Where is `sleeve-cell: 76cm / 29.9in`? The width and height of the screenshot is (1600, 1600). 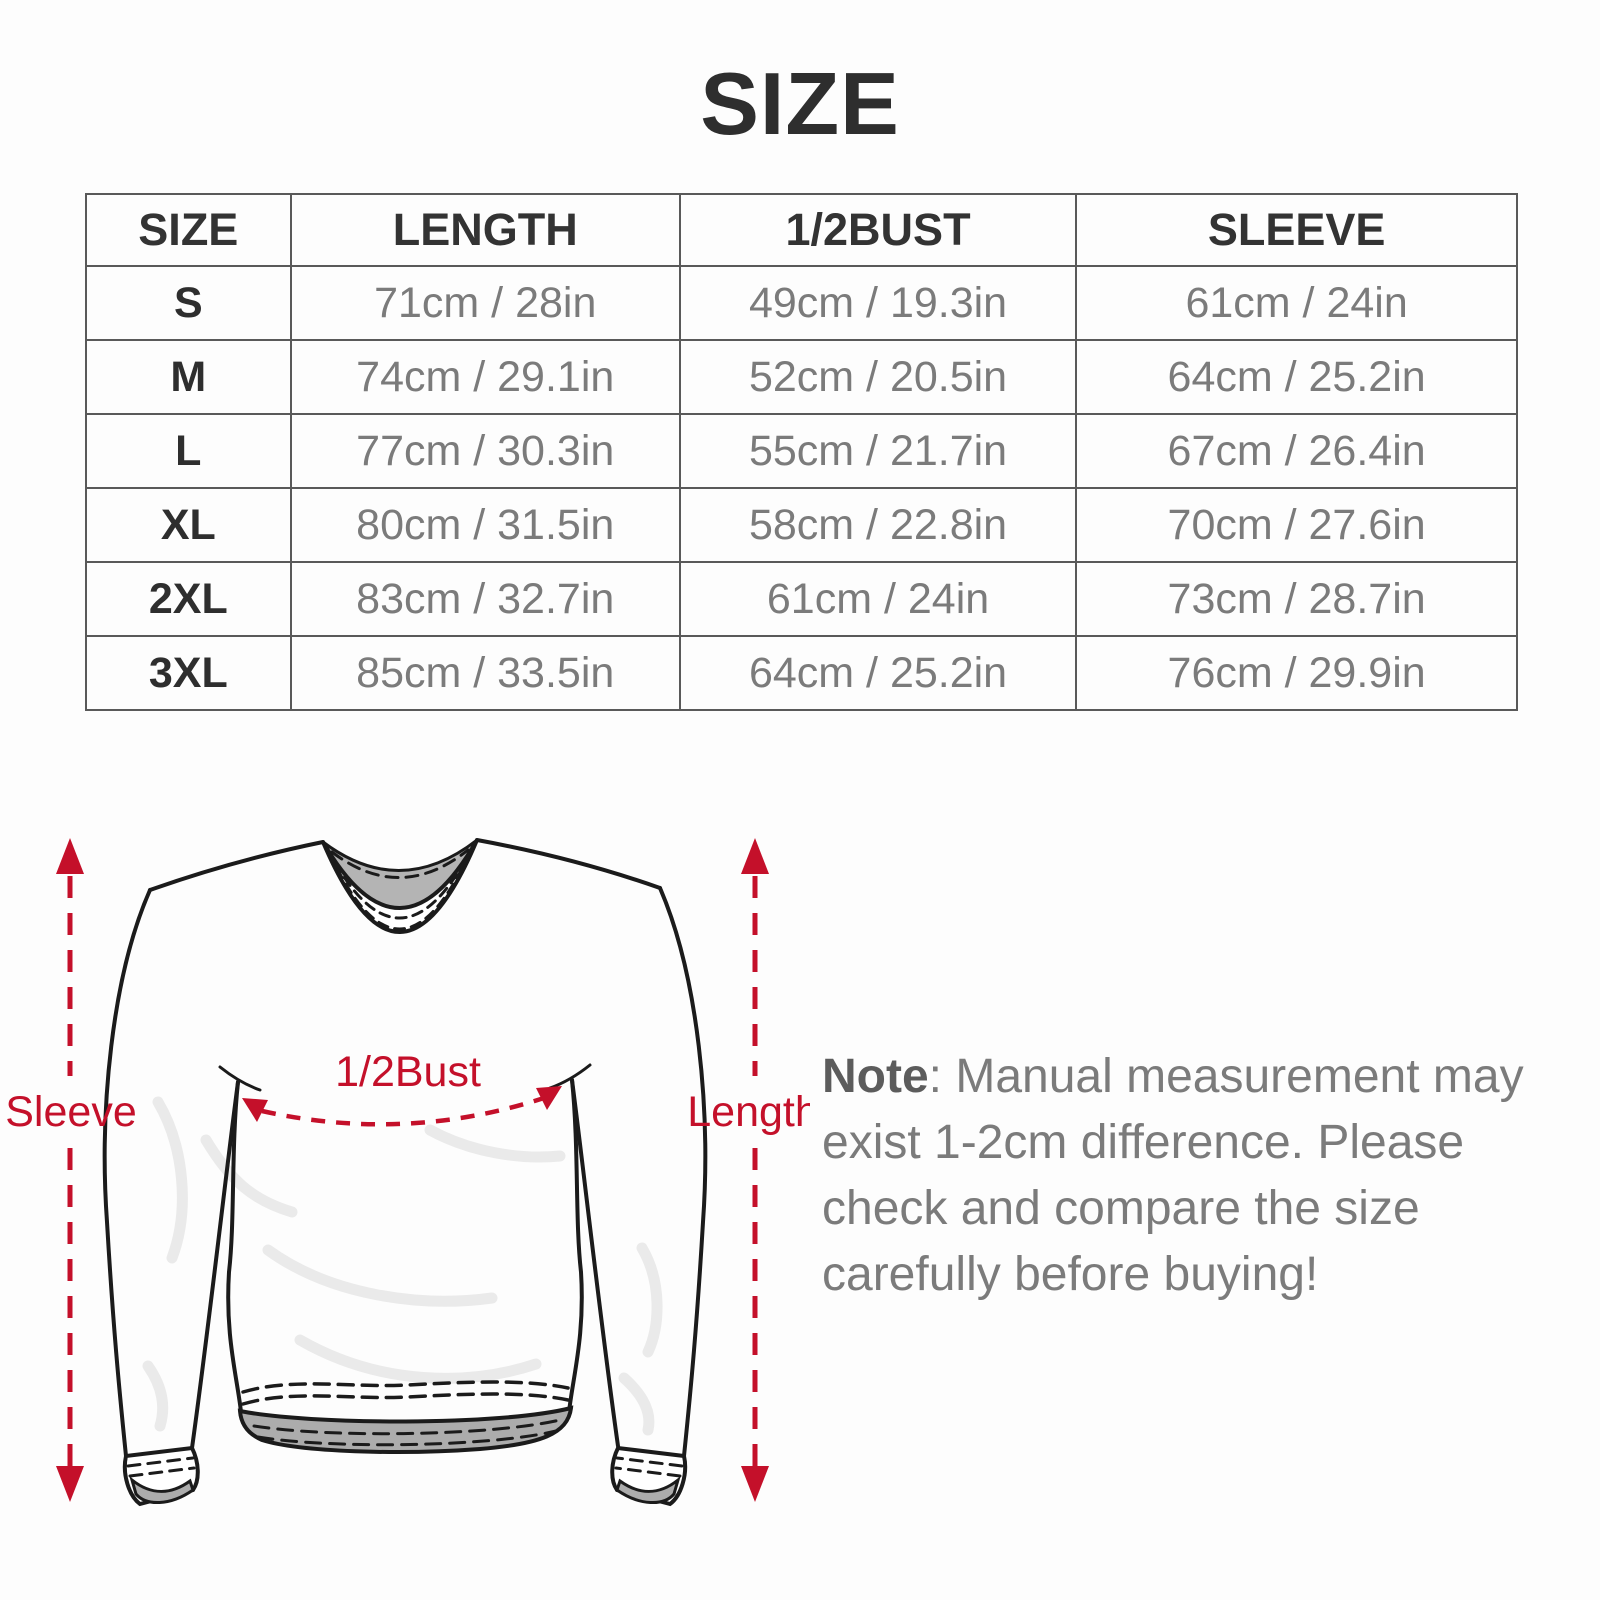 sleeve-cell: 76cm / 29.9in is located at coordinates (1296, 673).